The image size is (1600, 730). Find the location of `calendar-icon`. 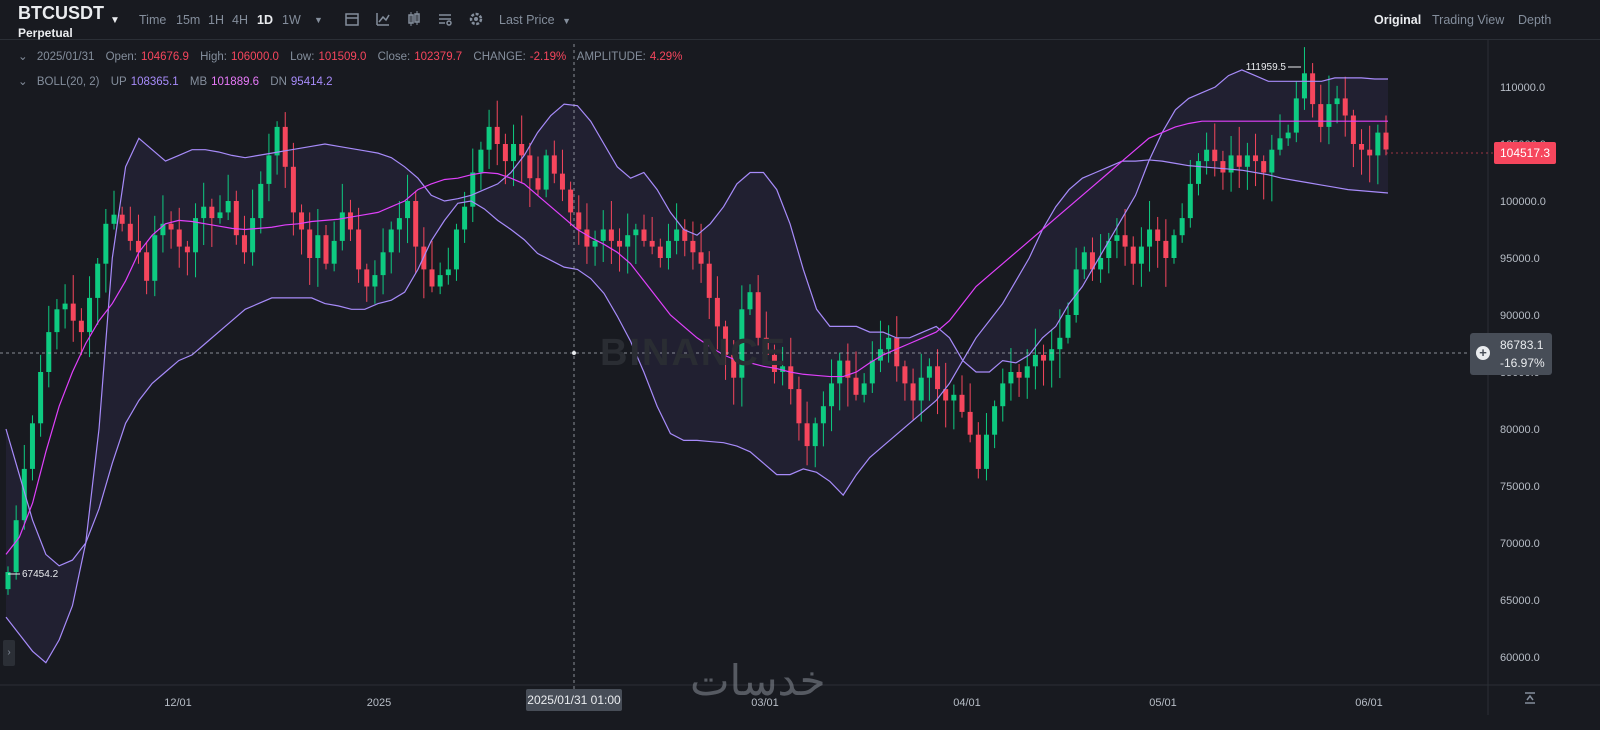

calendar-icon is located at coordinates (352, 19).